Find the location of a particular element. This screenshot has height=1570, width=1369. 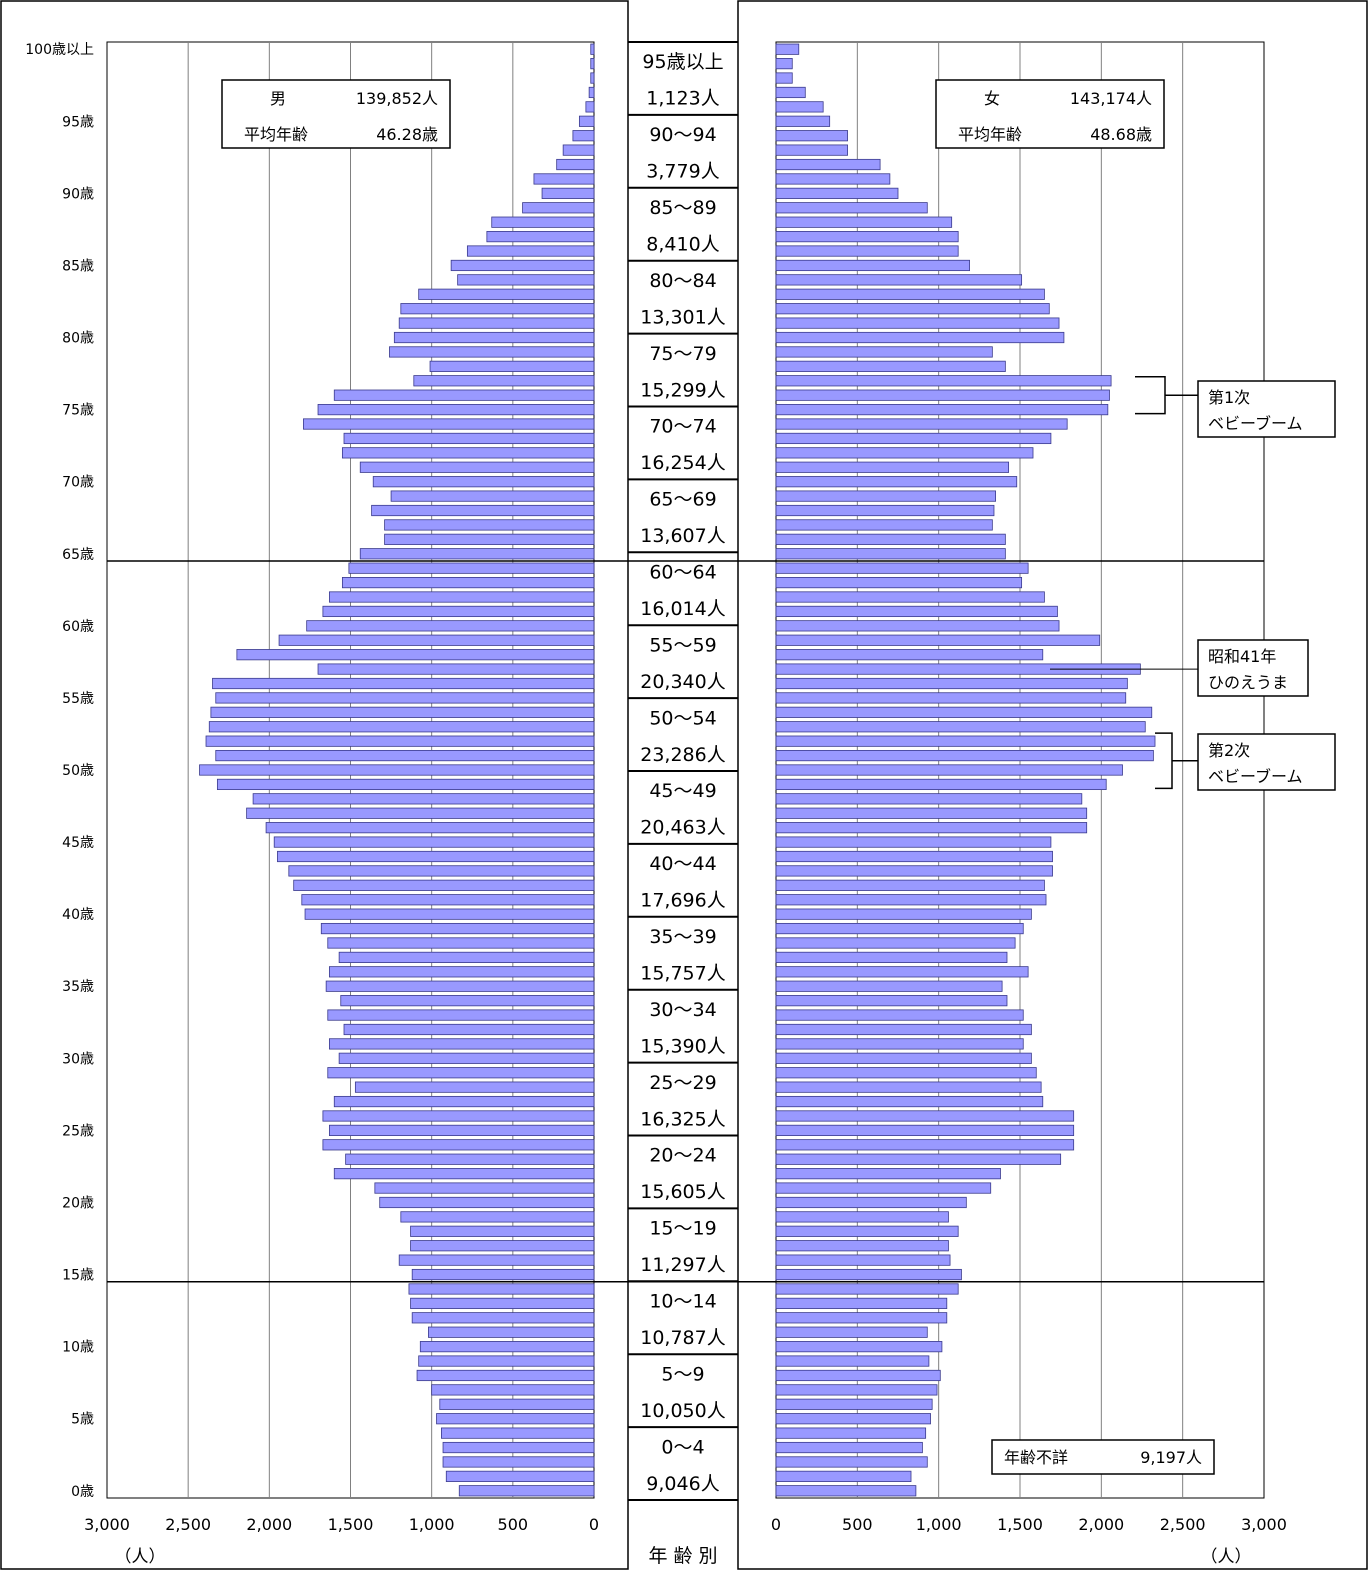

age-group-range: 90～94 is located at coordinates (682, 135).